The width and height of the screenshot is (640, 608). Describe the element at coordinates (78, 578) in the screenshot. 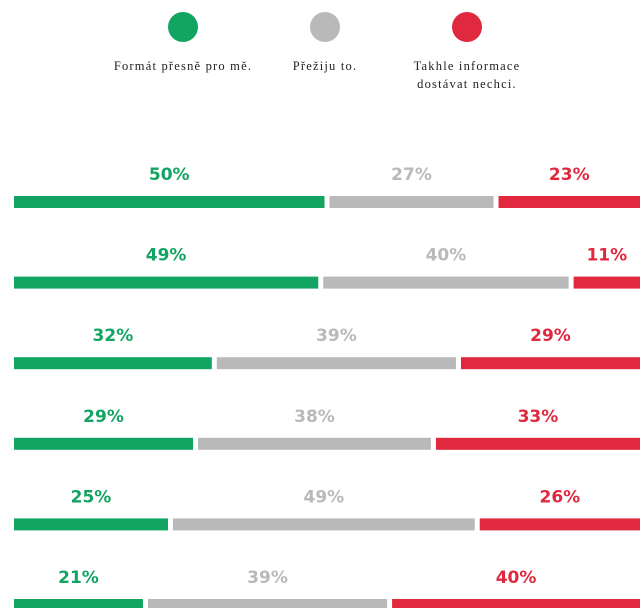

I see `value-label: 21%` at that location.